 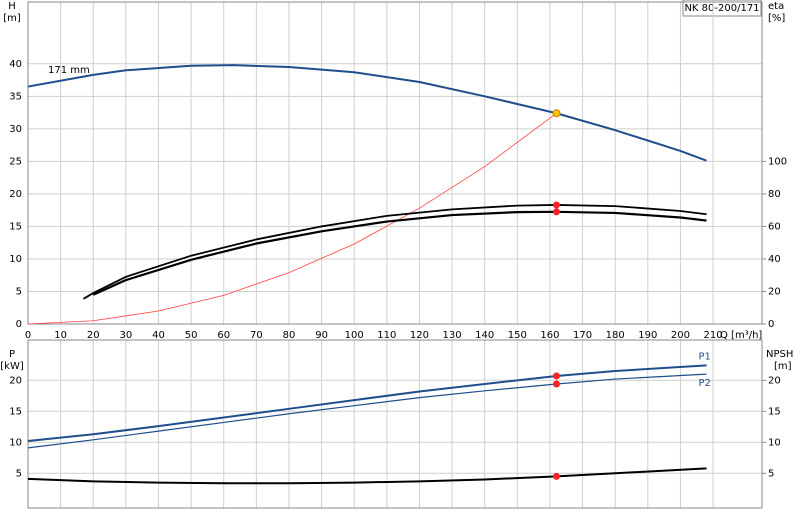 I want to click on x-tick-label: 30, so click(x=125, y=335).